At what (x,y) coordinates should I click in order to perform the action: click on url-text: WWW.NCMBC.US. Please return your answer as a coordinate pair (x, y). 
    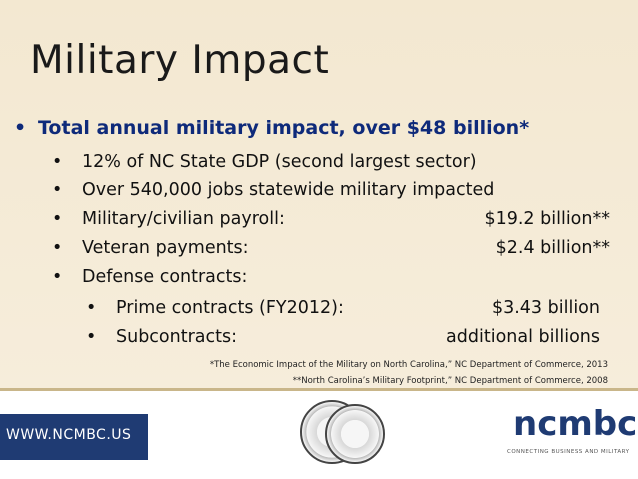
    Looking at the image, I should click on (69, 435).